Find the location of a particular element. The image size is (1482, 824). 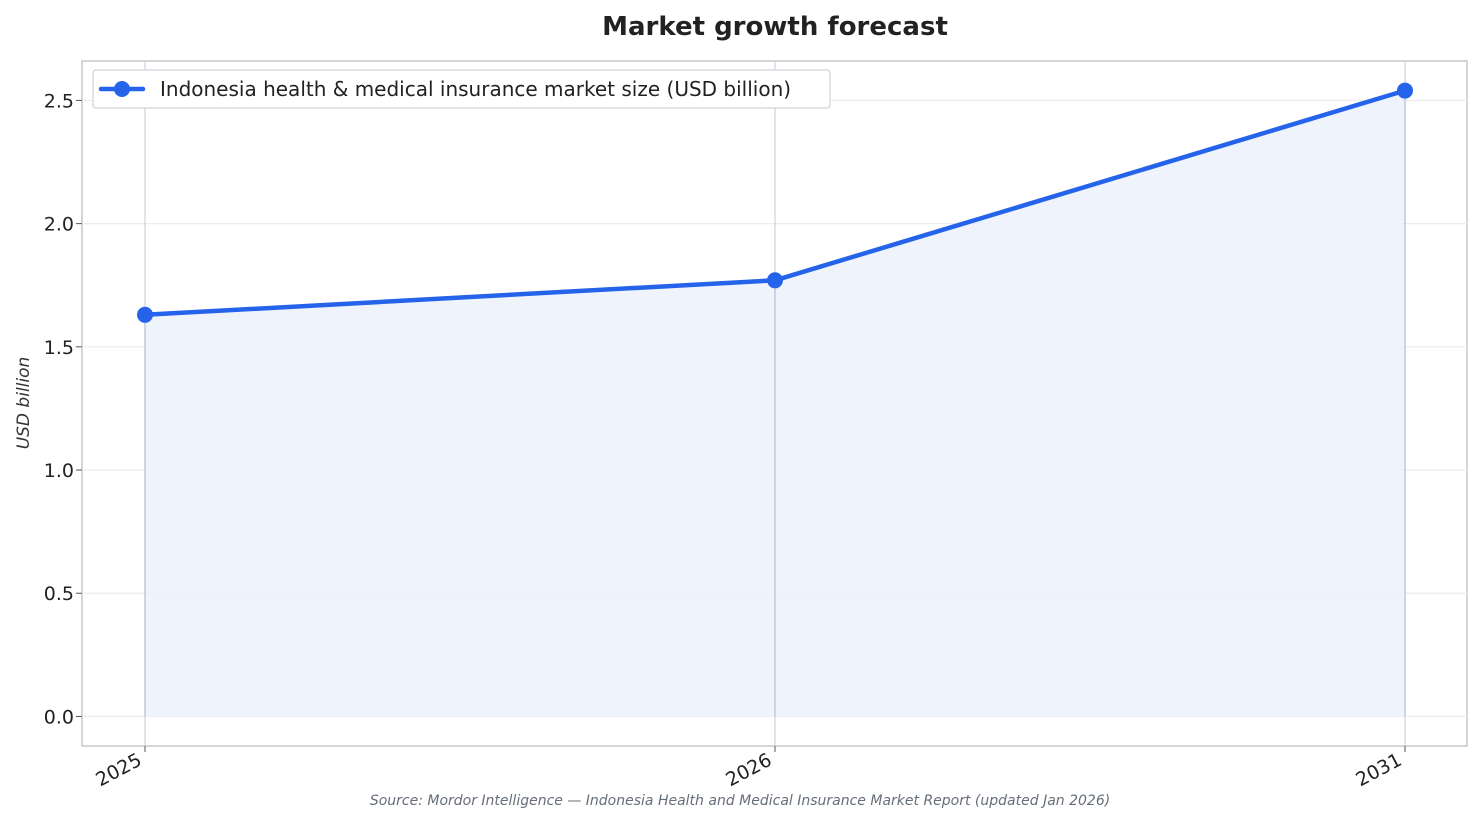

legend-box is located at coordinates (461, 89).